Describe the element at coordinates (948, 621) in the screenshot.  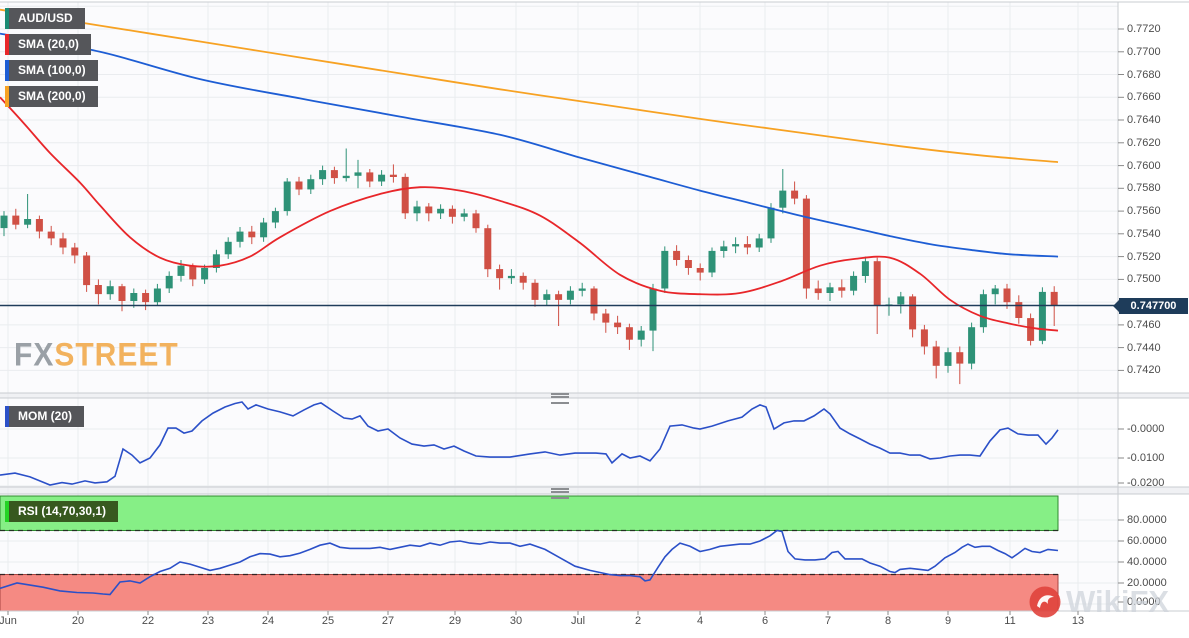
I see `time-axis-label: 9` at that location.